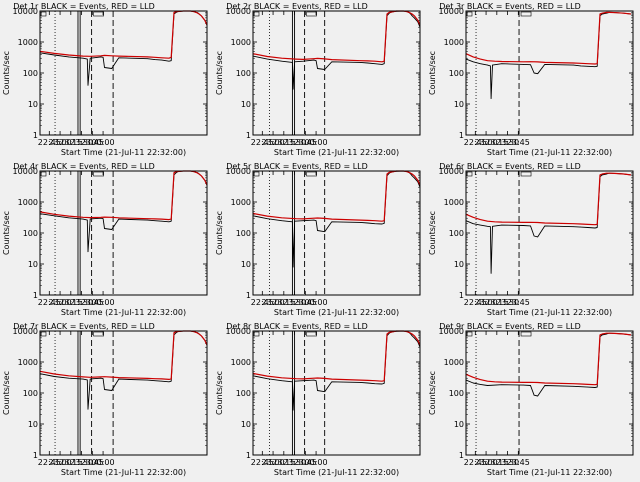 The image size is (640, 482). I want to click on chart-title: Det 2r BLACK = Events, RED = LLD, so click(297, 6).